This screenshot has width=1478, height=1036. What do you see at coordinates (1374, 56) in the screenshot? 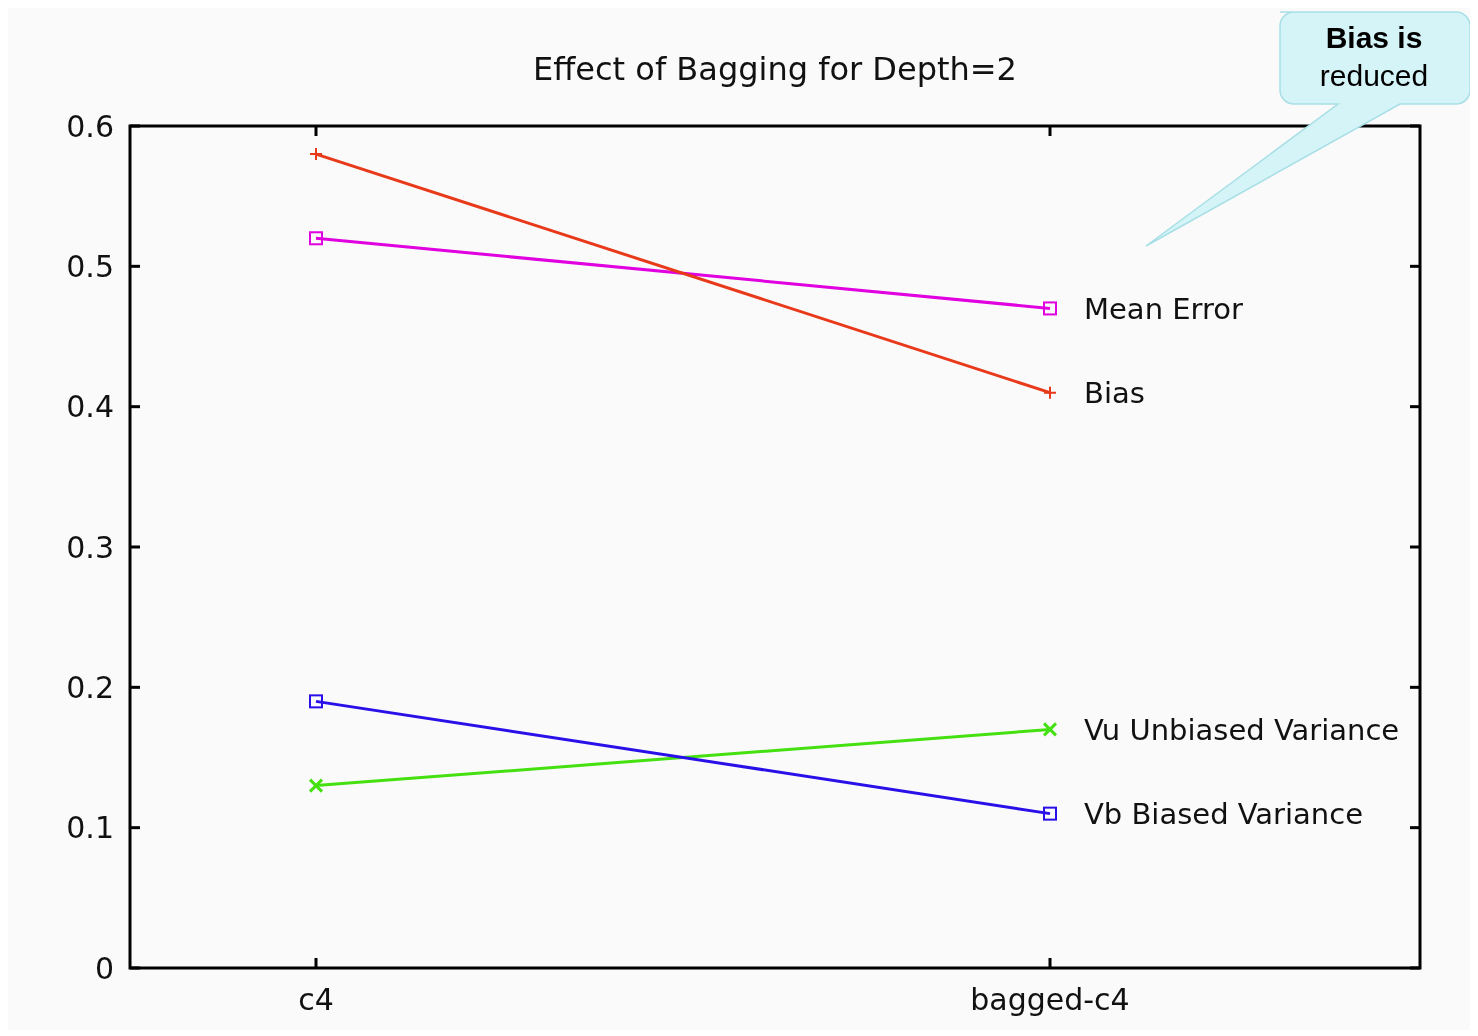
I see `text: Bias is reduced` at bounding box center [1374, 56].